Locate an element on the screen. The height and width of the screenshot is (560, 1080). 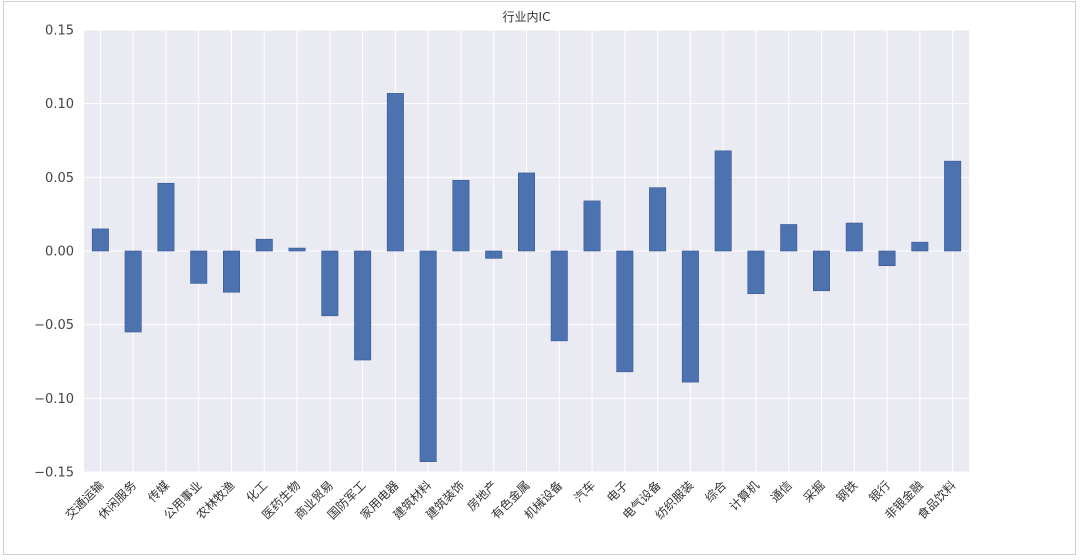
y-tick-label: 0.05 is located at coordinates (59, 178).